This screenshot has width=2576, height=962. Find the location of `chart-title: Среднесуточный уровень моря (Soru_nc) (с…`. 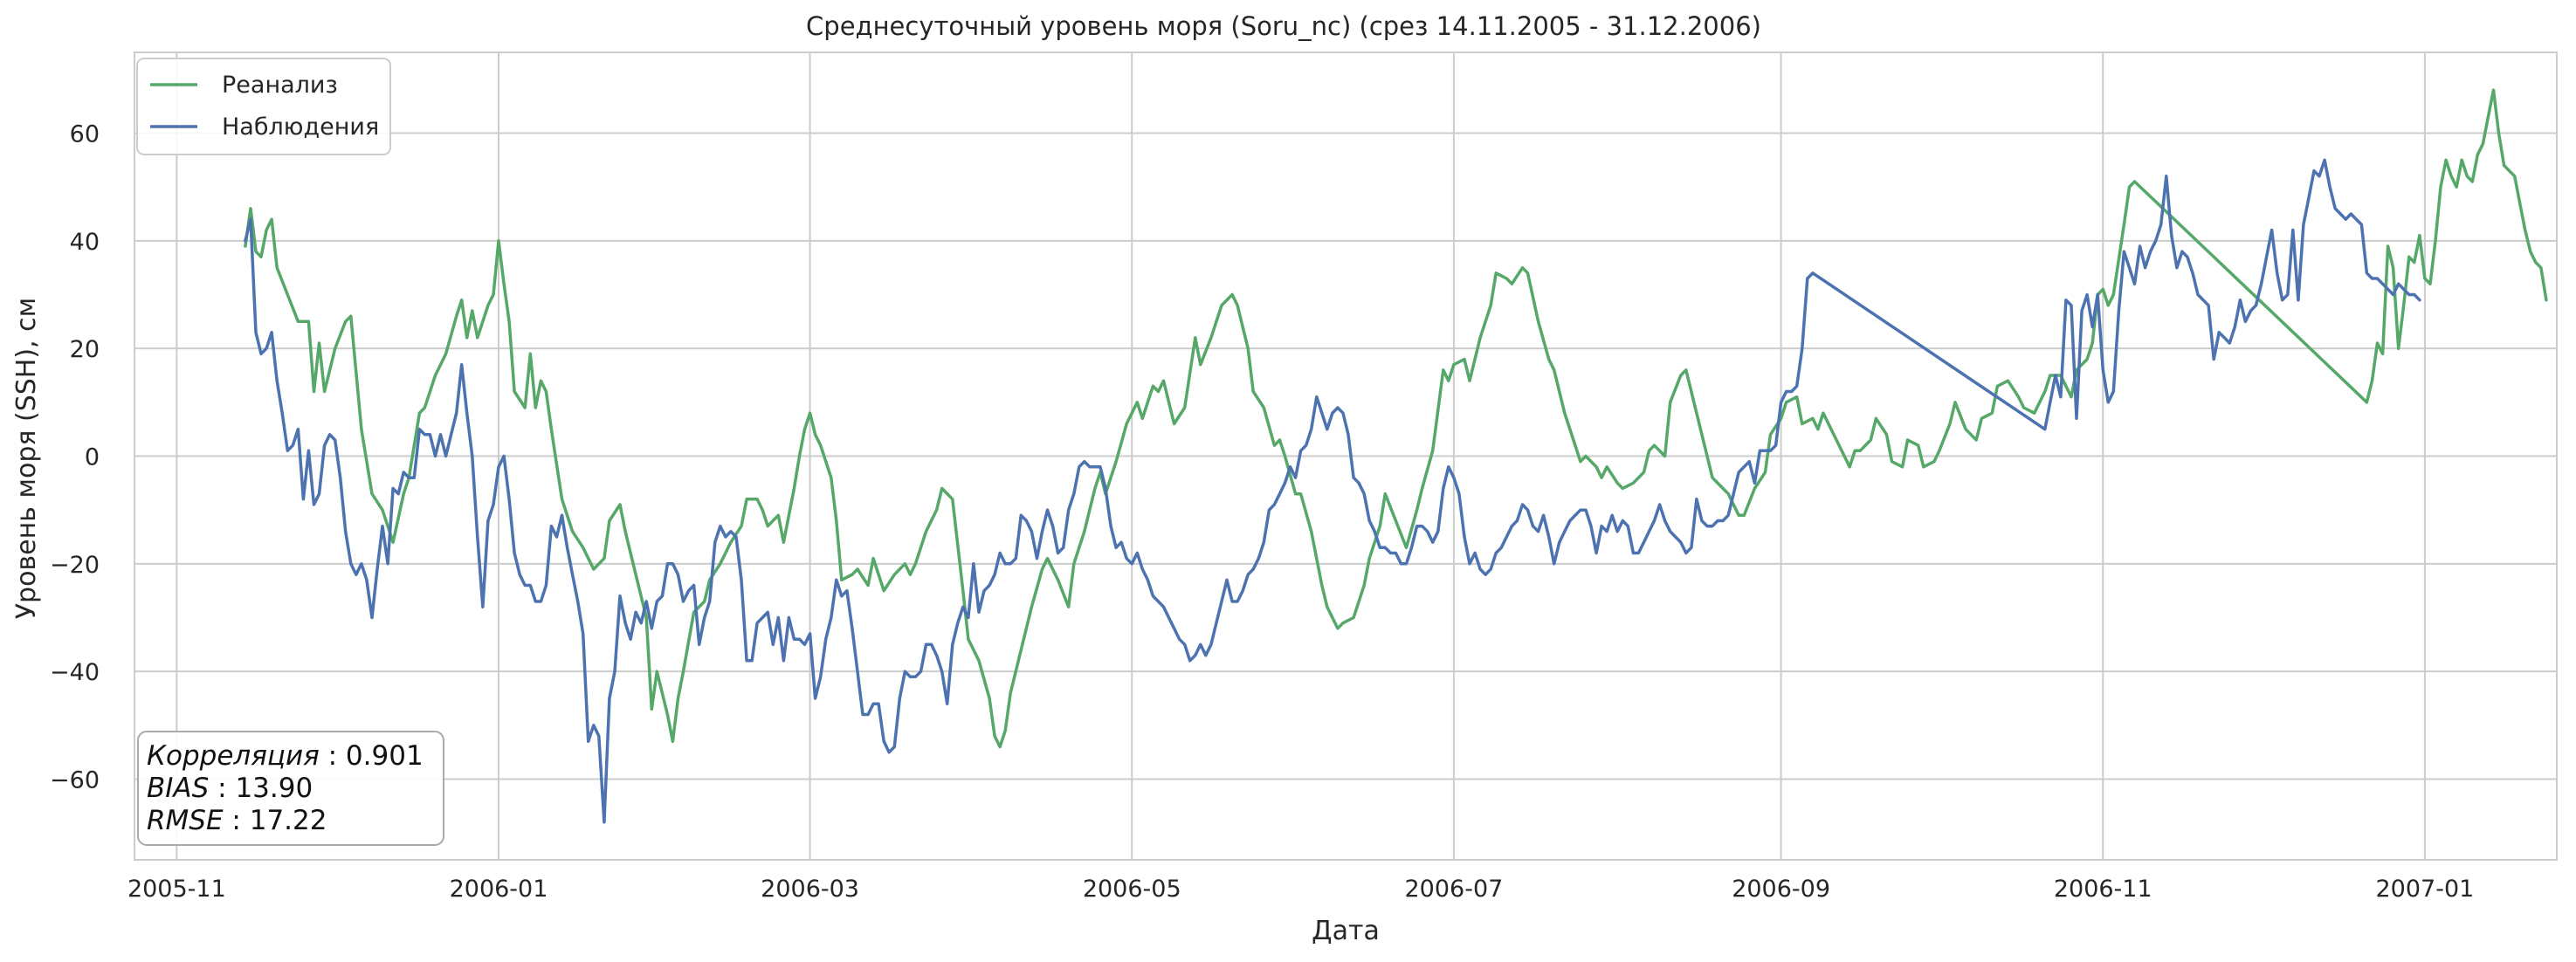

chart-title: Среднесуточный уровень моря (Soru_nc) (с… is located at coordinates (1283, 26).